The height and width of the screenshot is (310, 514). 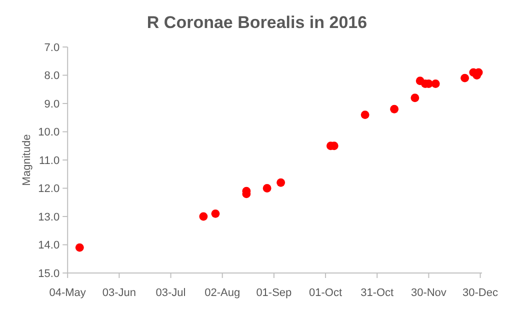 I want to click on y-tick-label: 11.0, so click(x=49, y=160).